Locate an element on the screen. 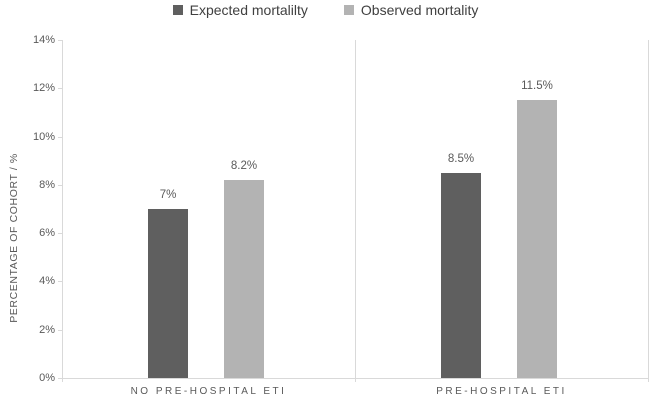 The image size is (651, 402). y-tick-label: 8% is located at coordinates (47, 185).